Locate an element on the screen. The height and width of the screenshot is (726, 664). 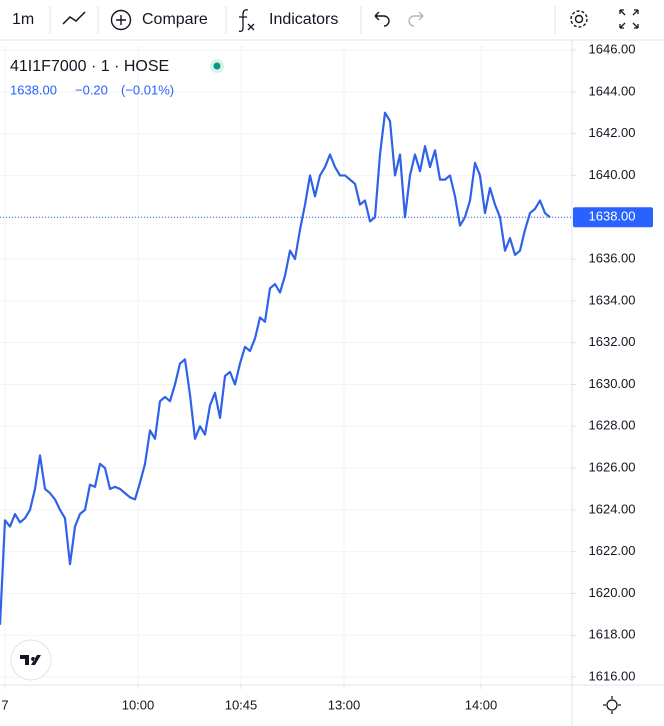
y-tick-label: 1646.00 is located at coordinates (612, 48).